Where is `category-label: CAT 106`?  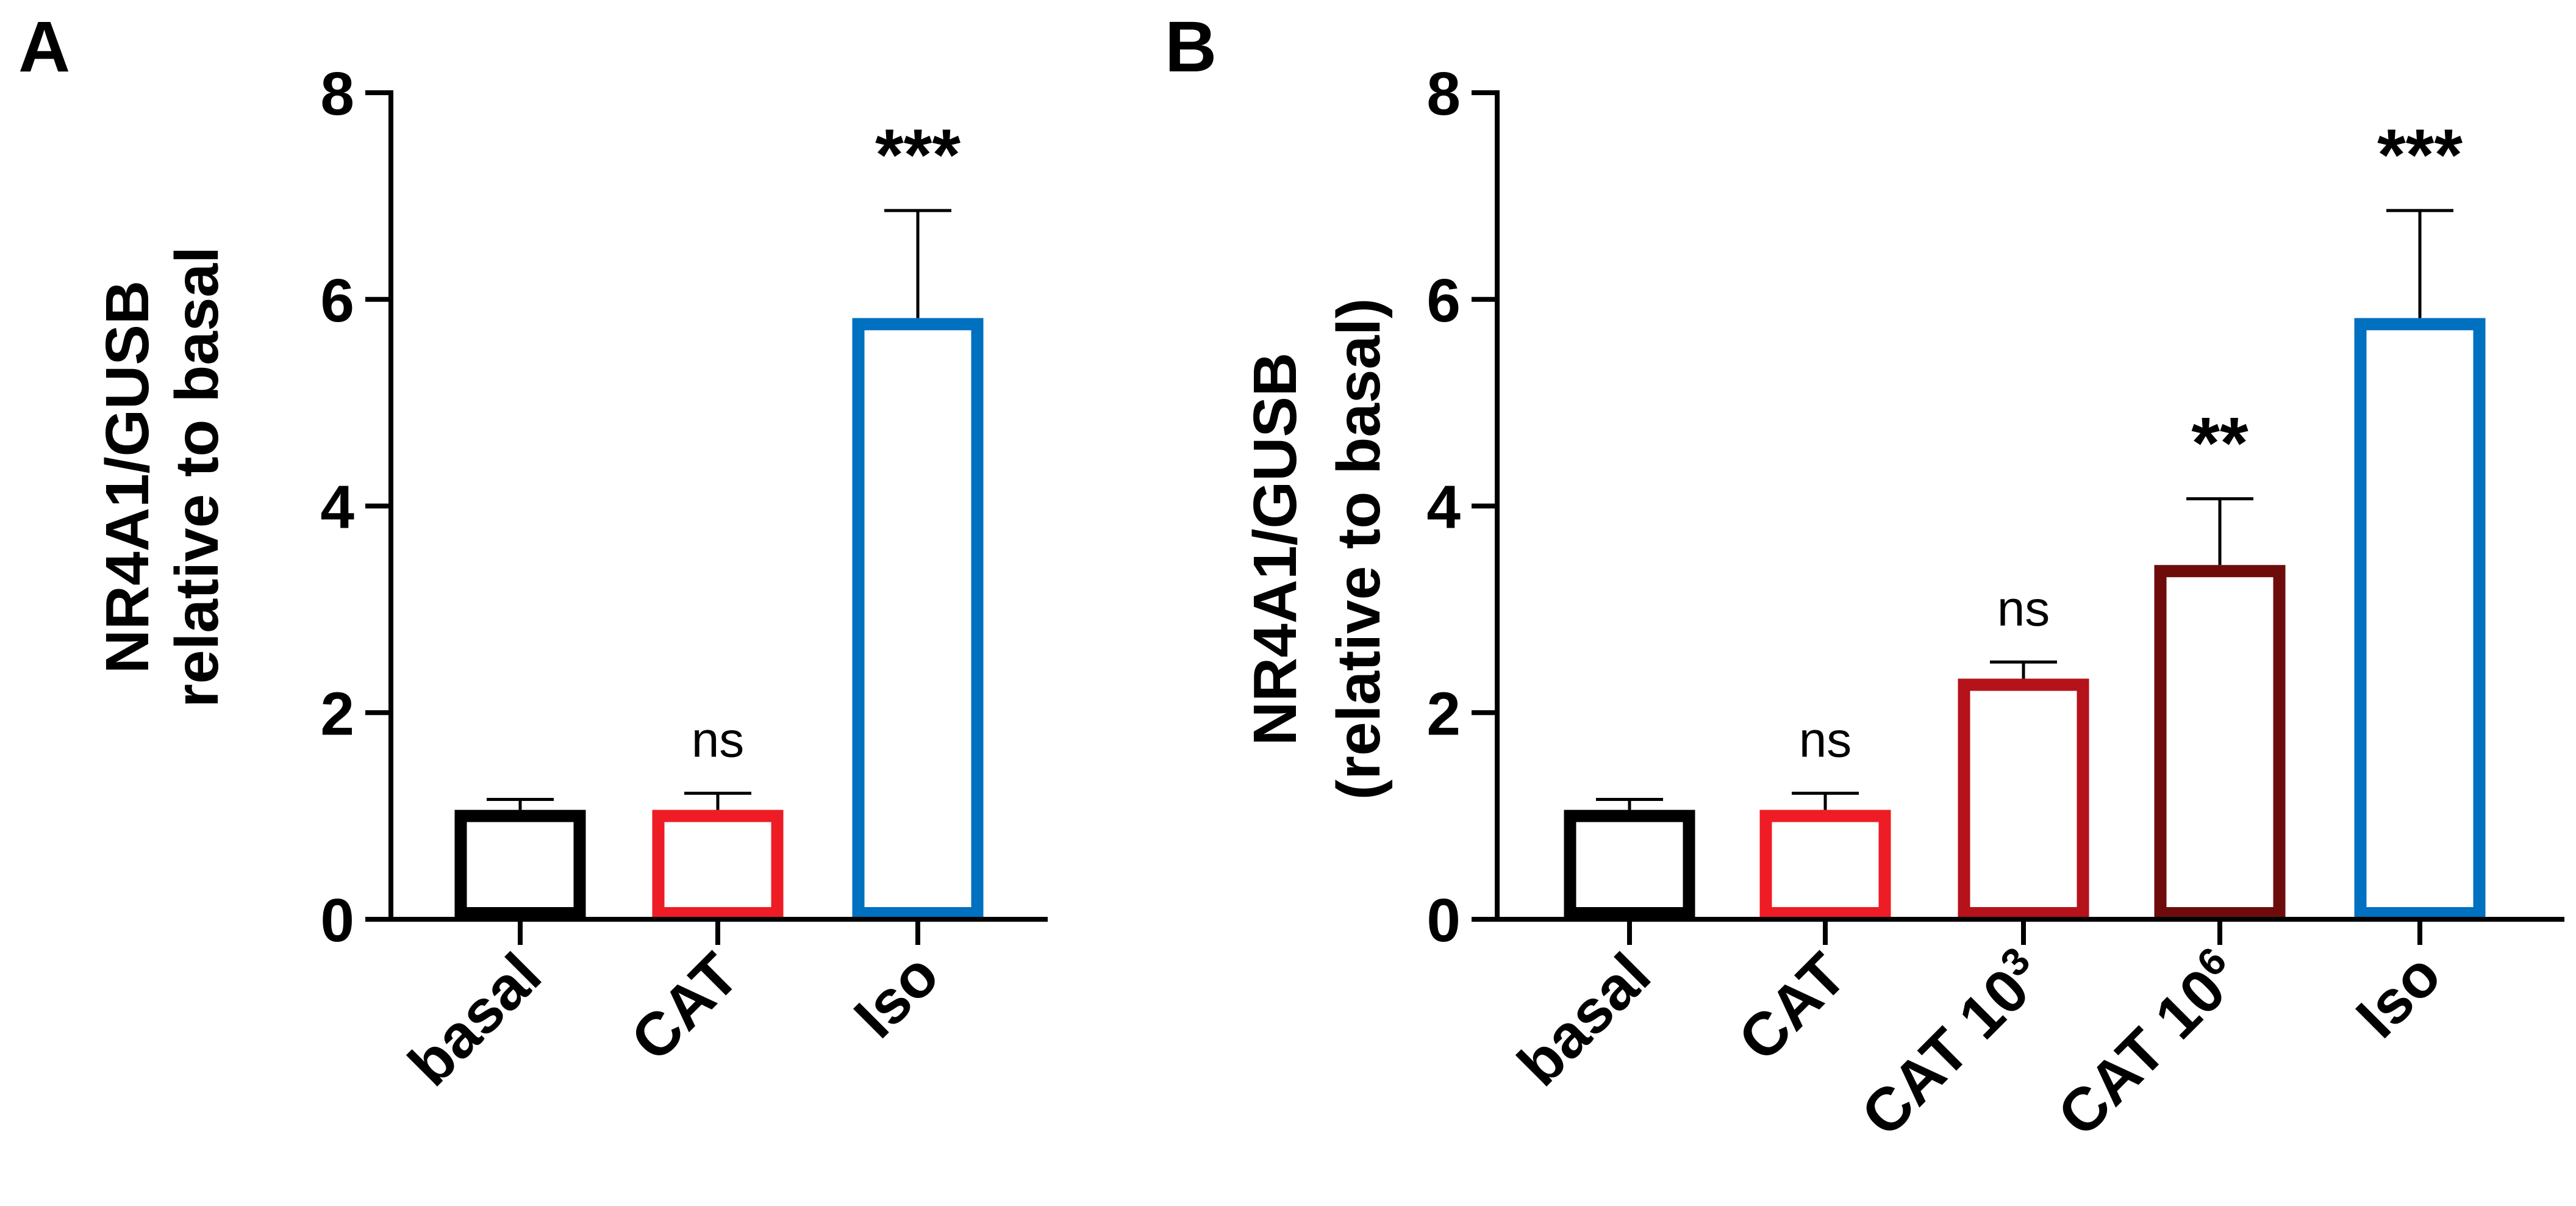
category-label: CAT 106 is located at coordinates (2148, 1044).